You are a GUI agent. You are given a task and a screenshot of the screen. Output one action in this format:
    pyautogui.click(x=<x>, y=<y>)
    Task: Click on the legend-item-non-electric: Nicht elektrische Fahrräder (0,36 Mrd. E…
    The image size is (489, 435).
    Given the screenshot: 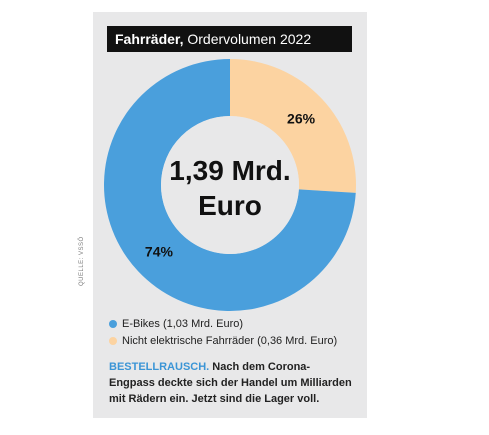 What is the action you would take?
    pyautogui.click(x=223, y=341)
    